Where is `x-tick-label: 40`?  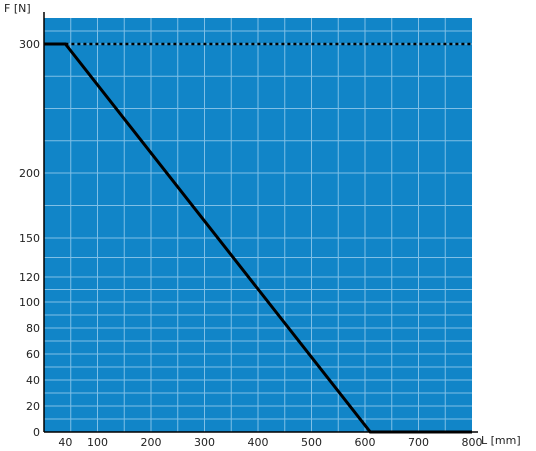 x-tick-label: 40 is located at coordinates (65, 442).